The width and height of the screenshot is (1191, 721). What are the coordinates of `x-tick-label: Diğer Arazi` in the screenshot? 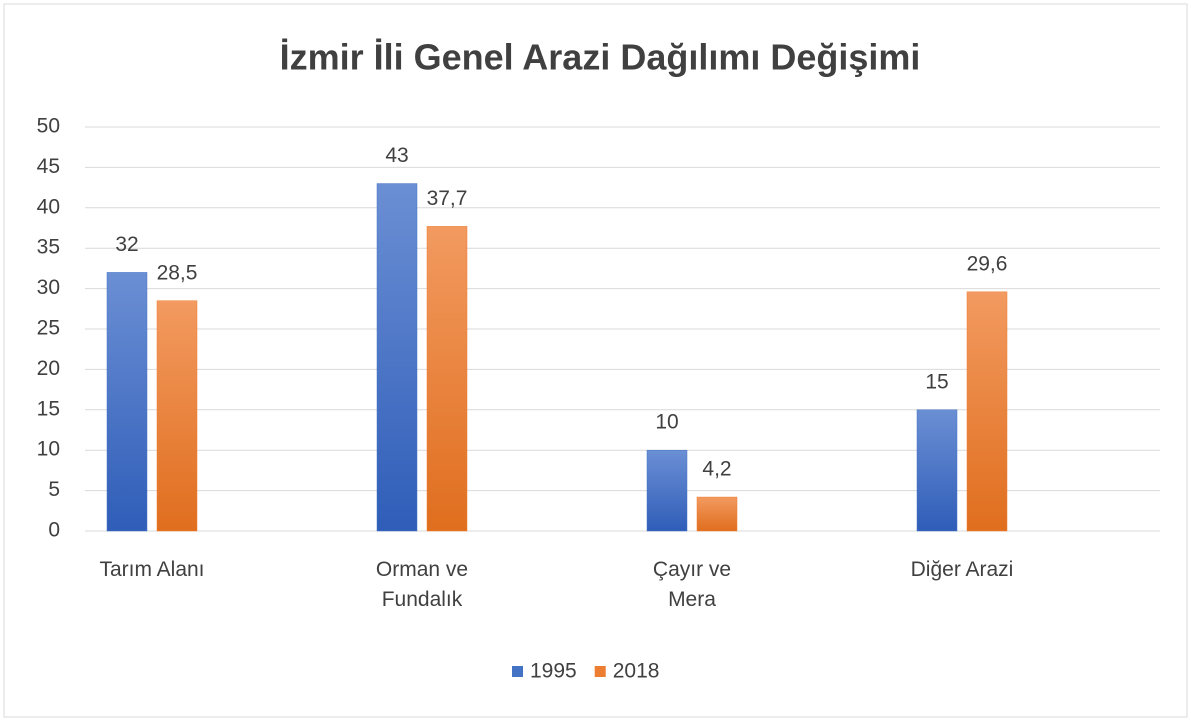 It's located at (962, 569).